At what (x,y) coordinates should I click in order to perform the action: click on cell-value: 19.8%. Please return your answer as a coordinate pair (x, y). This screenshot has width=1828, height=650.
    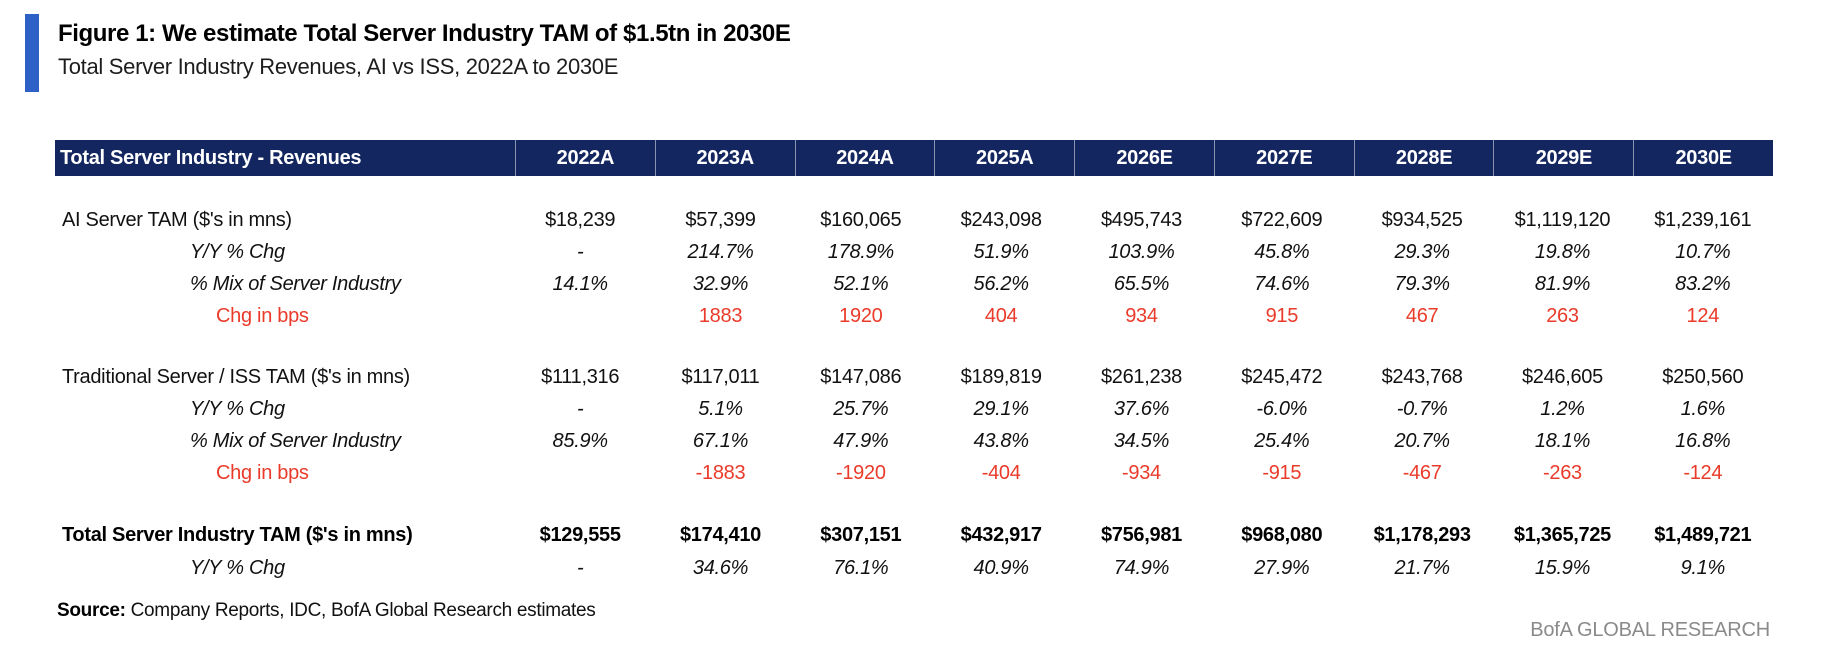
    Looking at the image, I should click on (1562, 251).